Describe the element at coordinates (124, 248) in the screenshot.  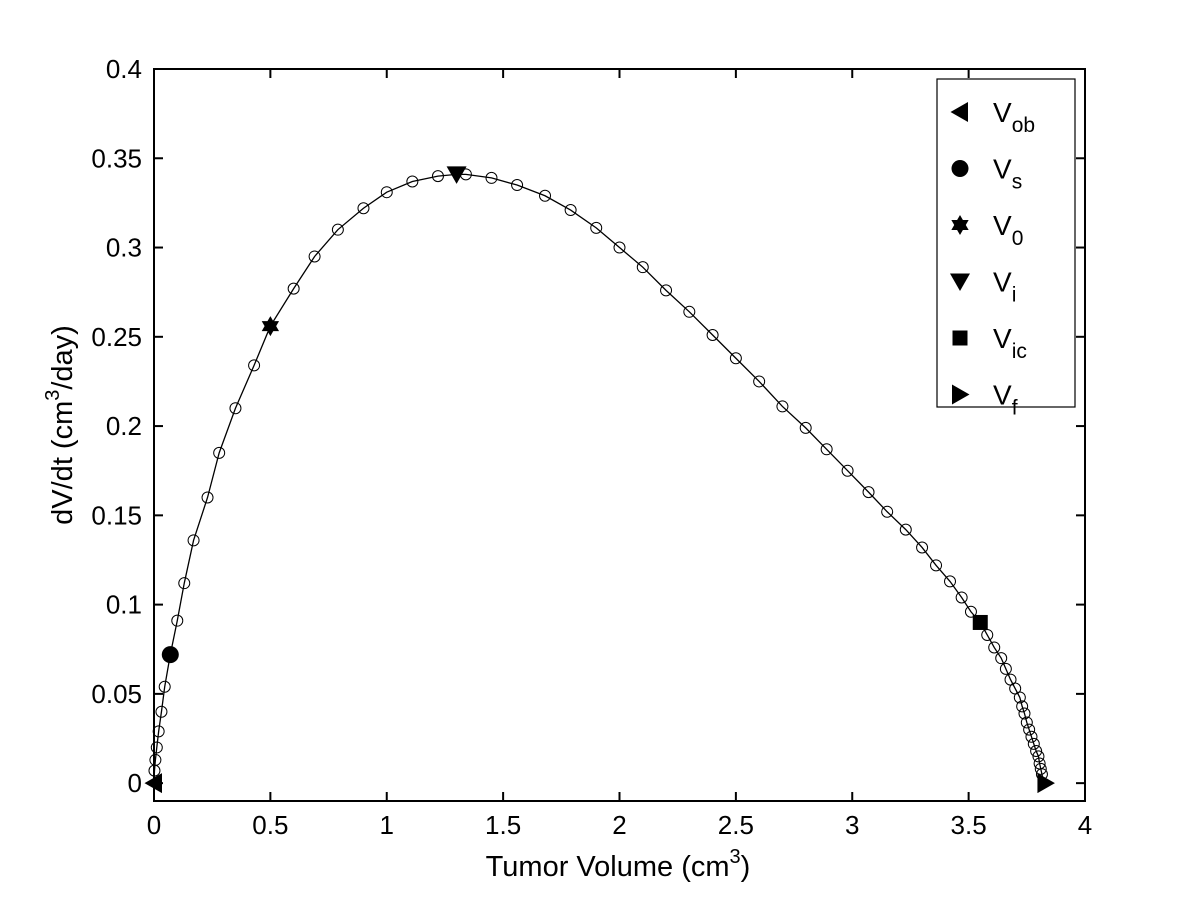
I see `y-tick-label: 0.3` at that location.